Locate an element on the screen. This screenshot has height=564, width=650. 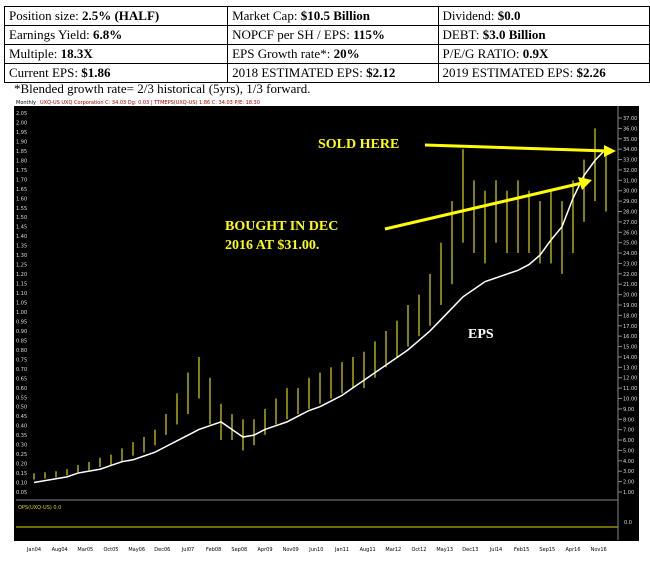
x-tick-label: Mar05 is located at coordinates (85, 550).